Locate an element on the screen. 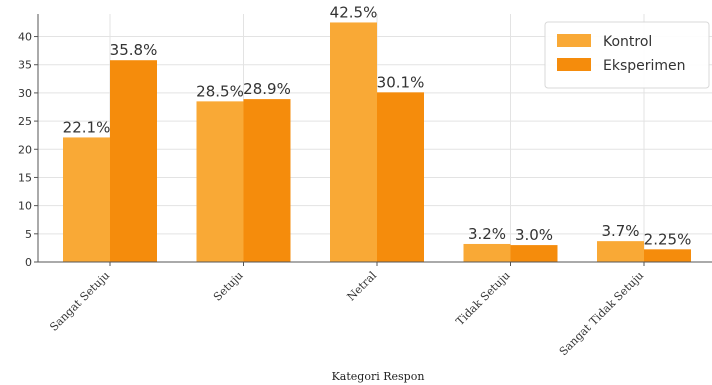  legend-box is located at coordinates (627, 55).